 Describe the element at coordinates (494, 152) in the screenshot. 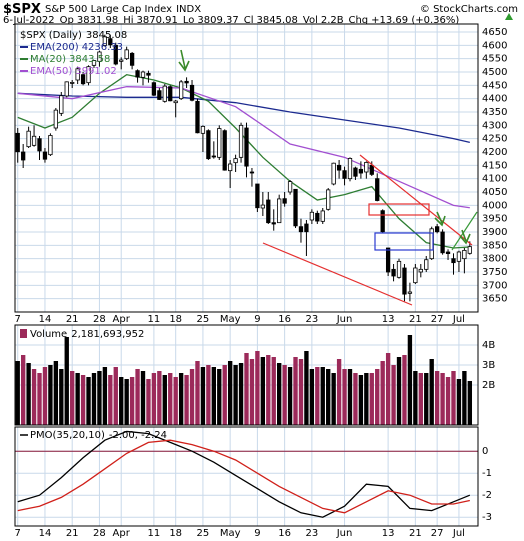

I see `y-tick-label: 4200` at that location.